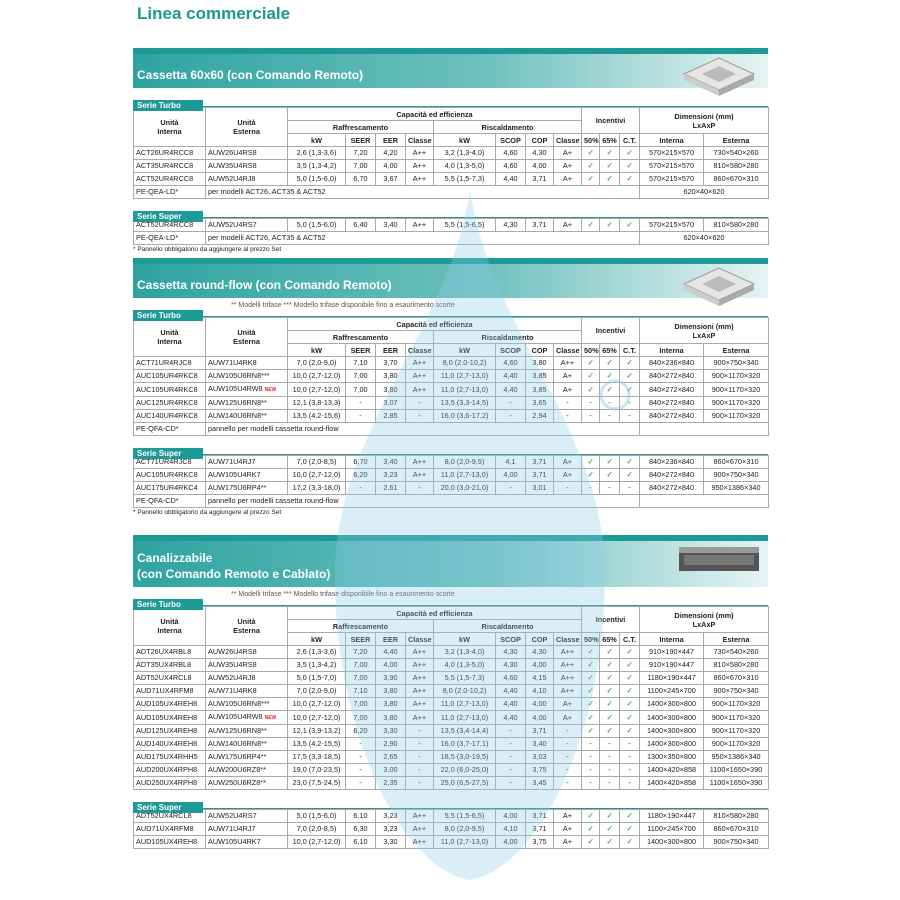  What do you see at coordinates (422, 429) in the screenshot?
I see `cell: pannello per modelli cassetta round-flow` at bounding box center [422, 429].